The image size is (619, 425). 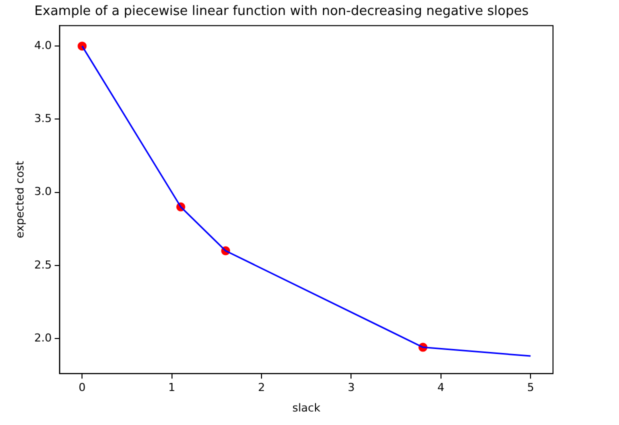 What do you see at coordinates (306, 407) in the screenshot?
I see `x-axis-title: slack` at bounding box center [306, 407].